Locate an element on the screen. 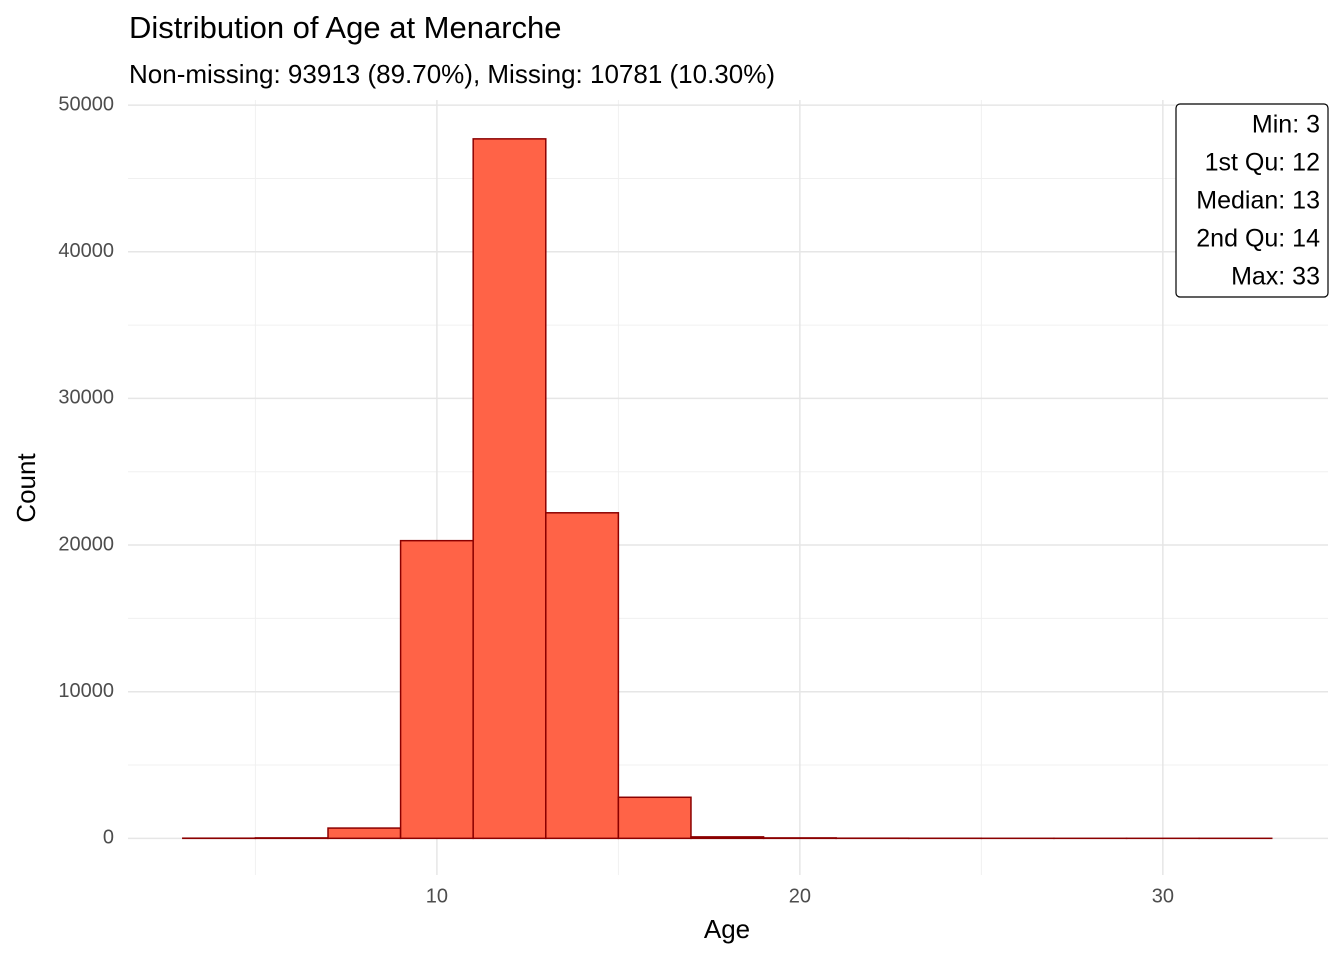 The height and width of the screenshot is (960, 1344). stats-border is located at coordinates (1252, 200).